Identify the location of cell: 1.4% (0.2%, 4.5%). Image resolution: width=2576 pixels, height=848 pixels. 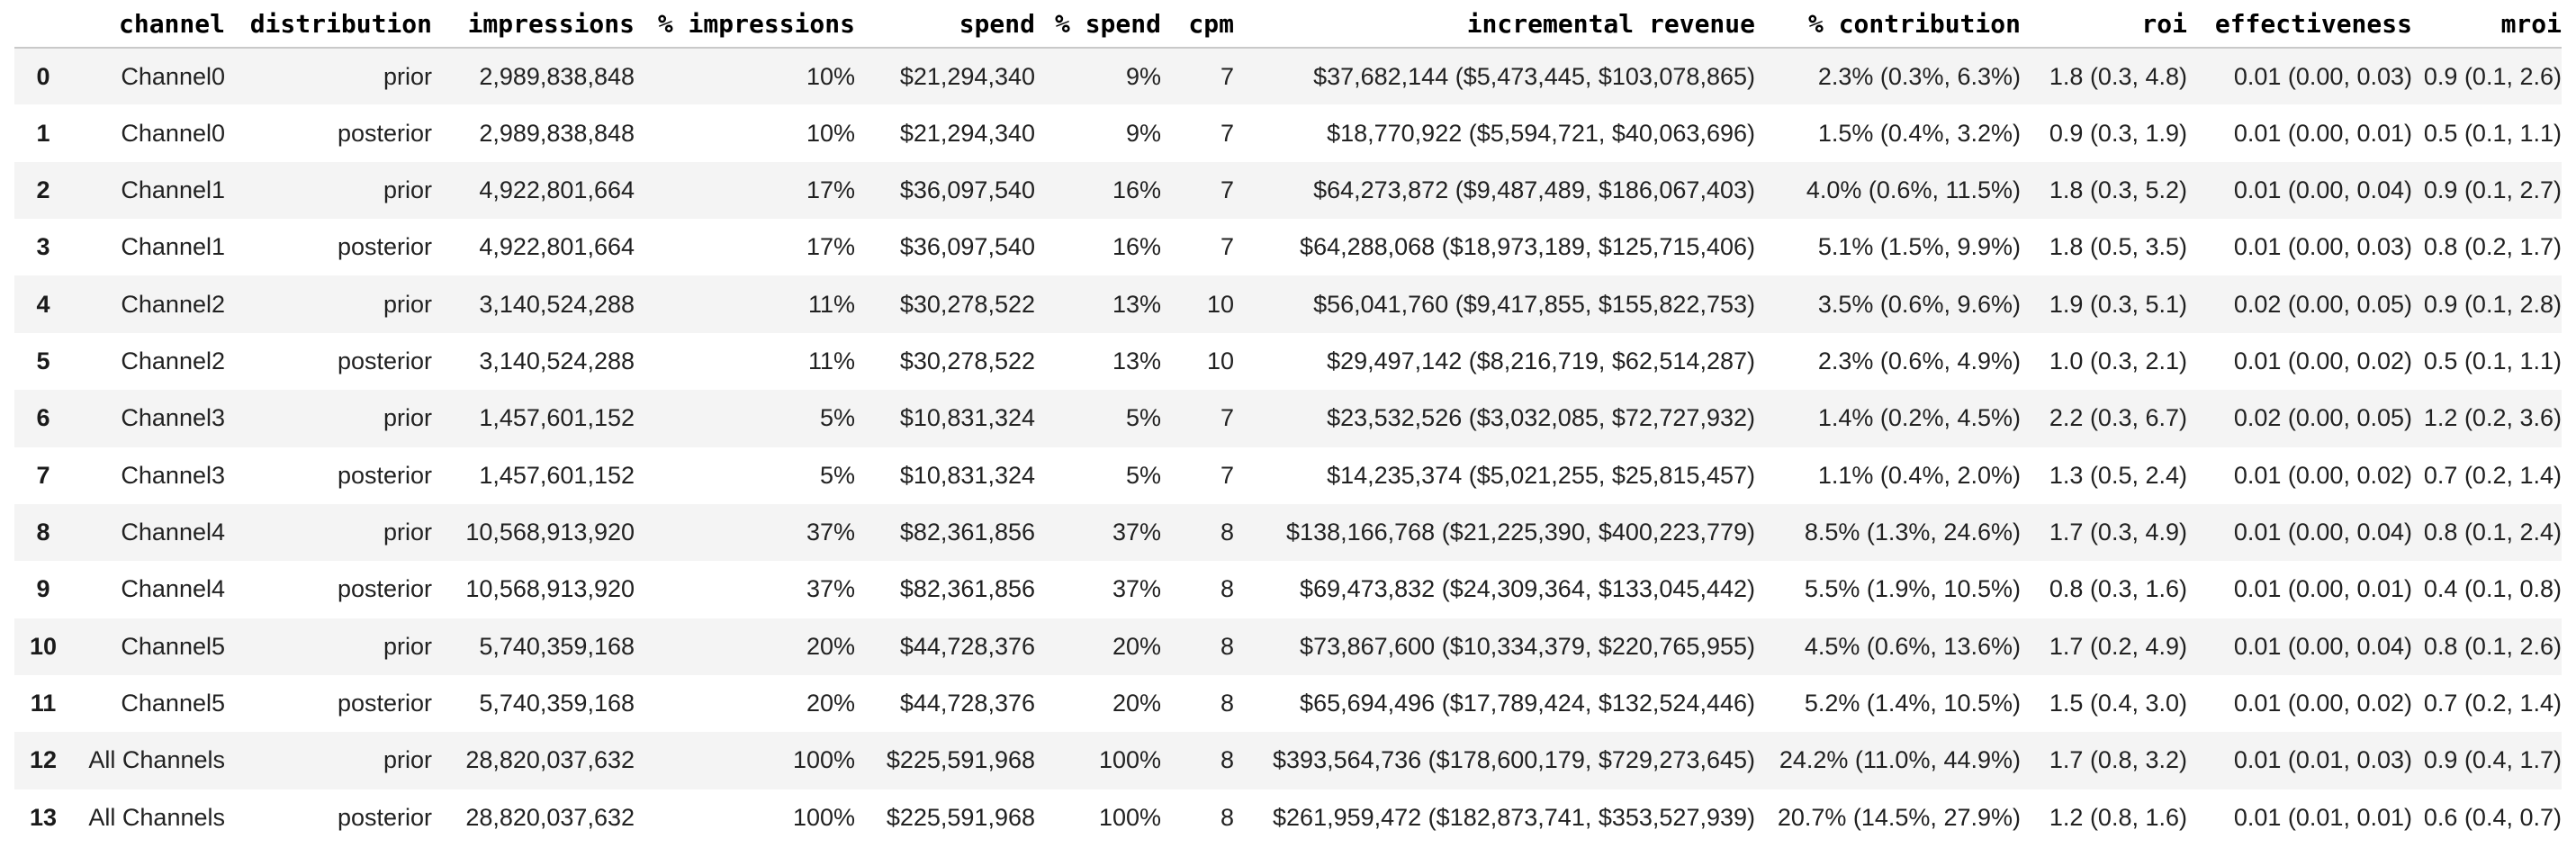
(1919, 418).